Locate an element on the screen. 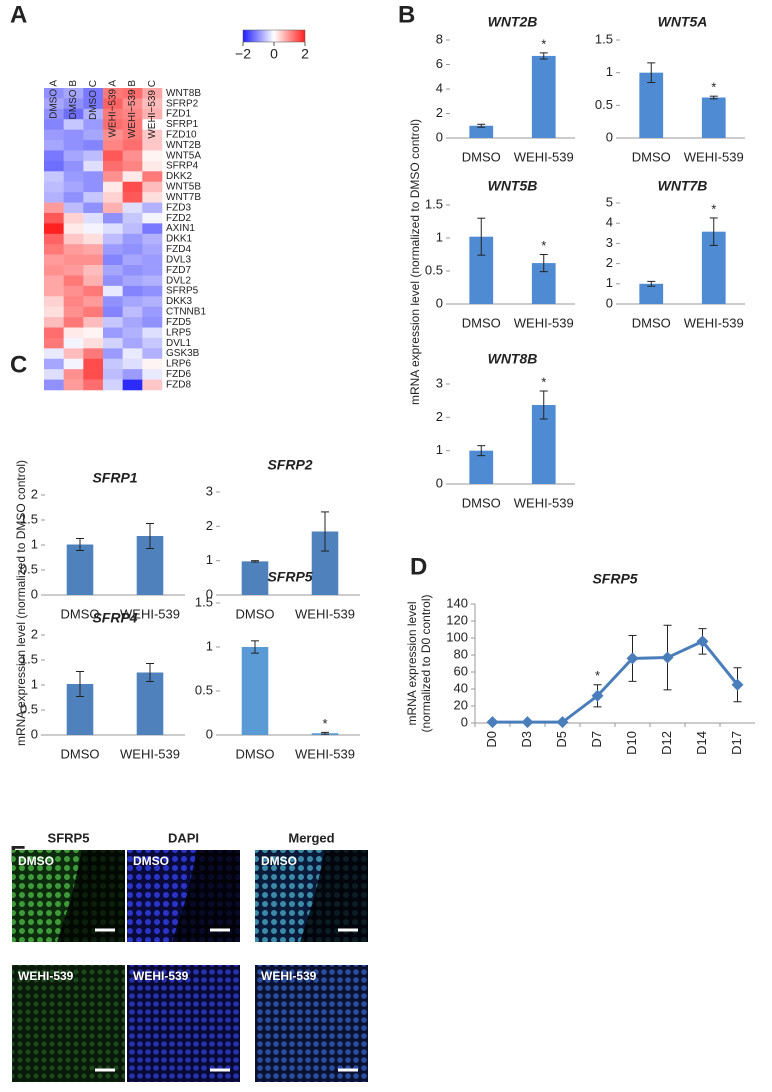 The image size is (772, 1092). row-label: AXIN1 is located at coordinates (180, 228).